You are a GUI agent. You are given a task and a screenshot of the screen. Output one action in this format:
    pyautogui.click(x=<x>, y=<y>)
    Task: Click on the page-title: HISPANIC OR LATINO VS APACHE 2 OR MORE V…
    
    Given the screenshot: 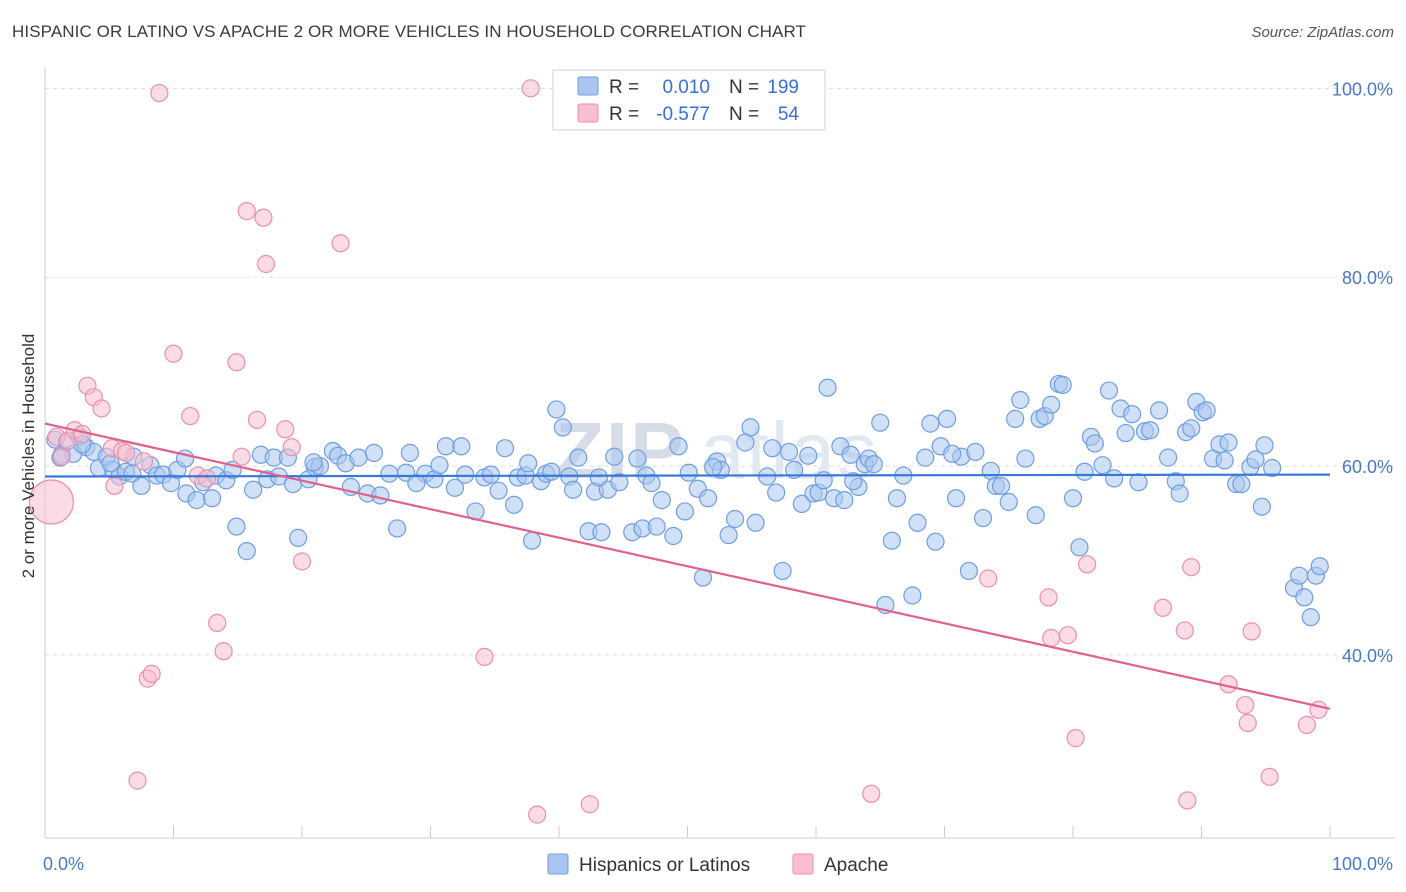 What is the action you would take?
    pyautogui.click(x=409, y=31)
    